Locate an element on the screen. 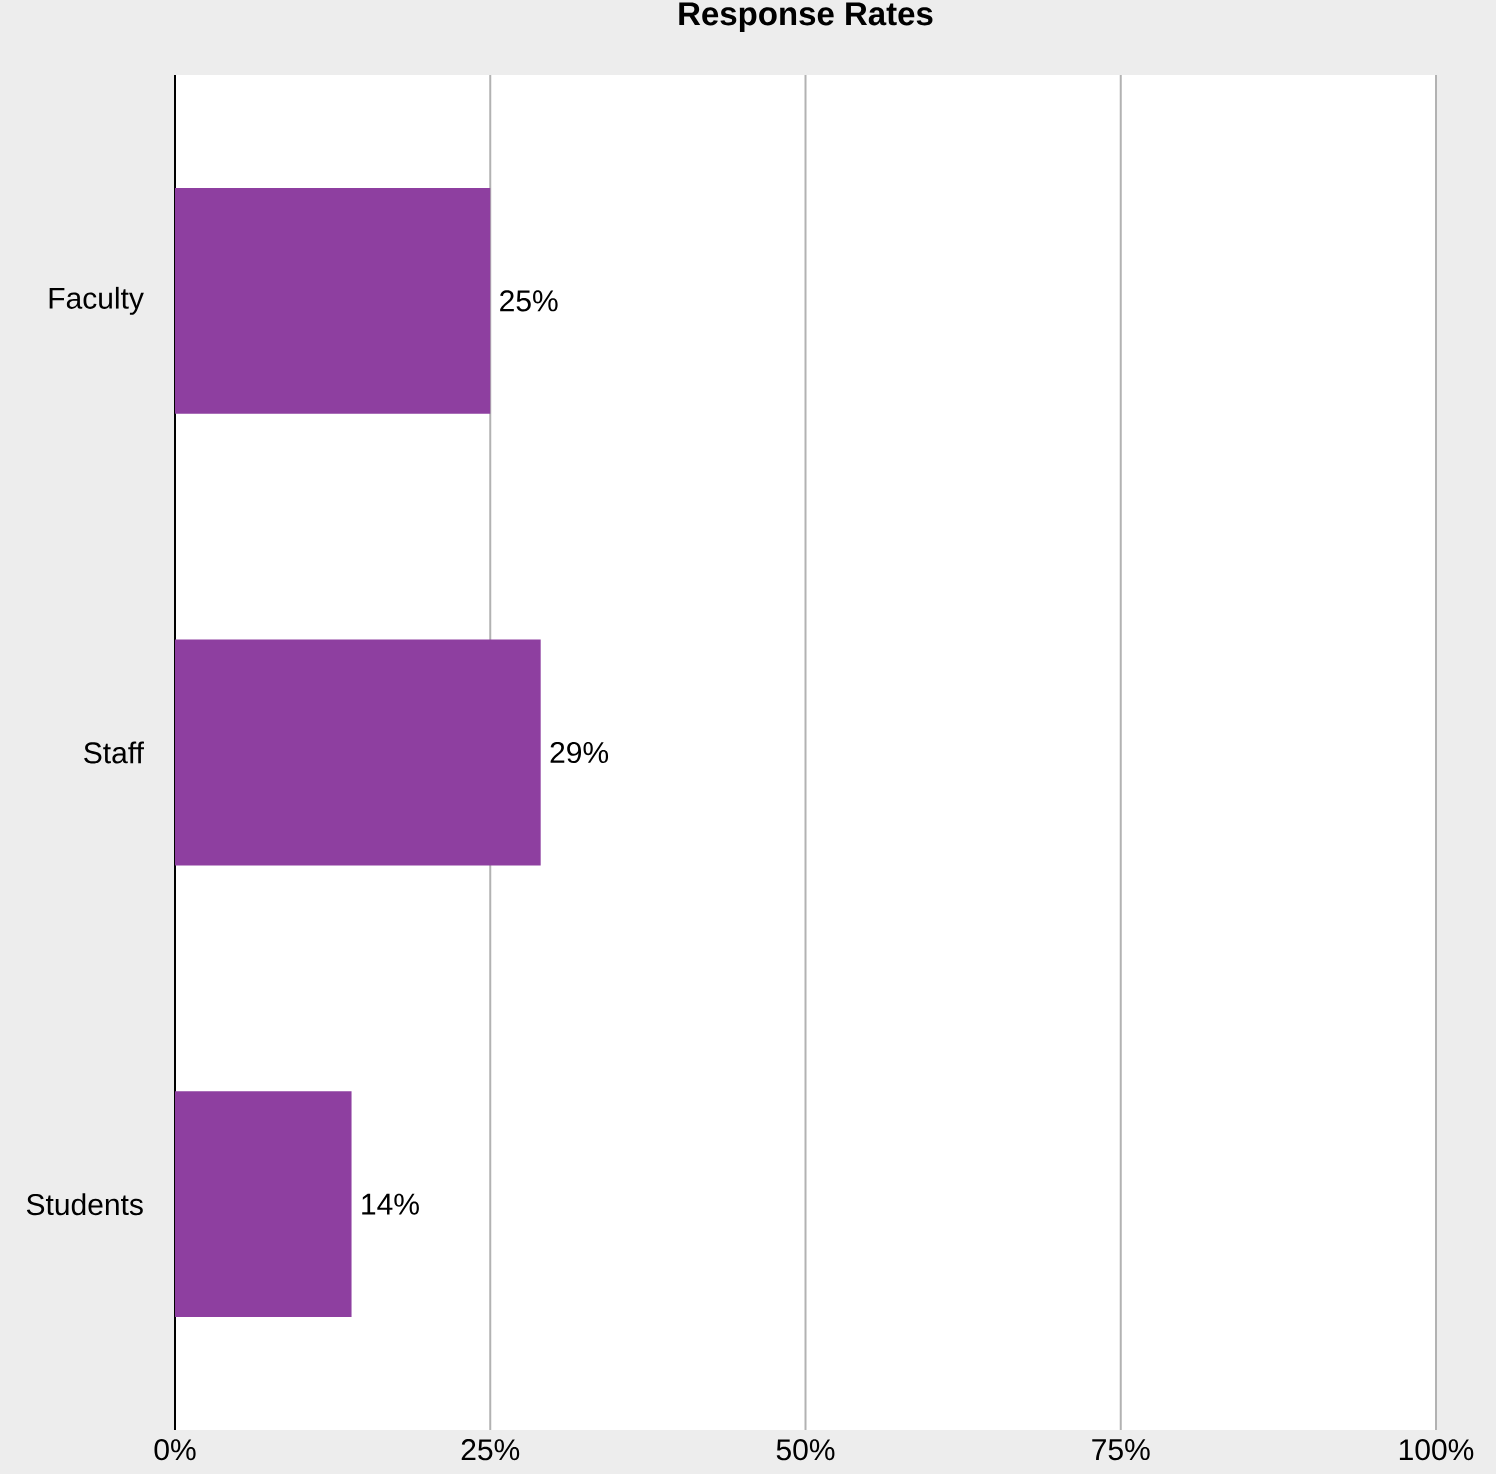 Image resolution: width=1496 pixels, height=1474 pixels. x-tick-label: 0% is located at coordinates (175, 1450).